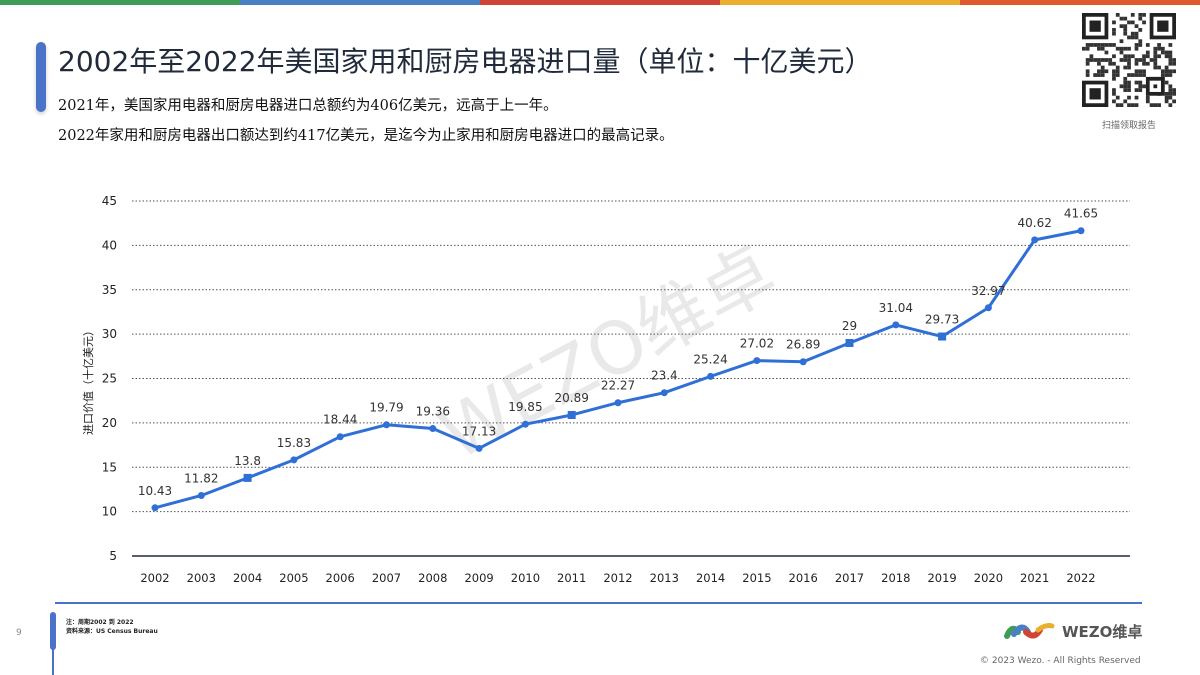 The height and width of the screenshot is (675, 1200). I want to click on data-label: 23.4, so click(664, 376).